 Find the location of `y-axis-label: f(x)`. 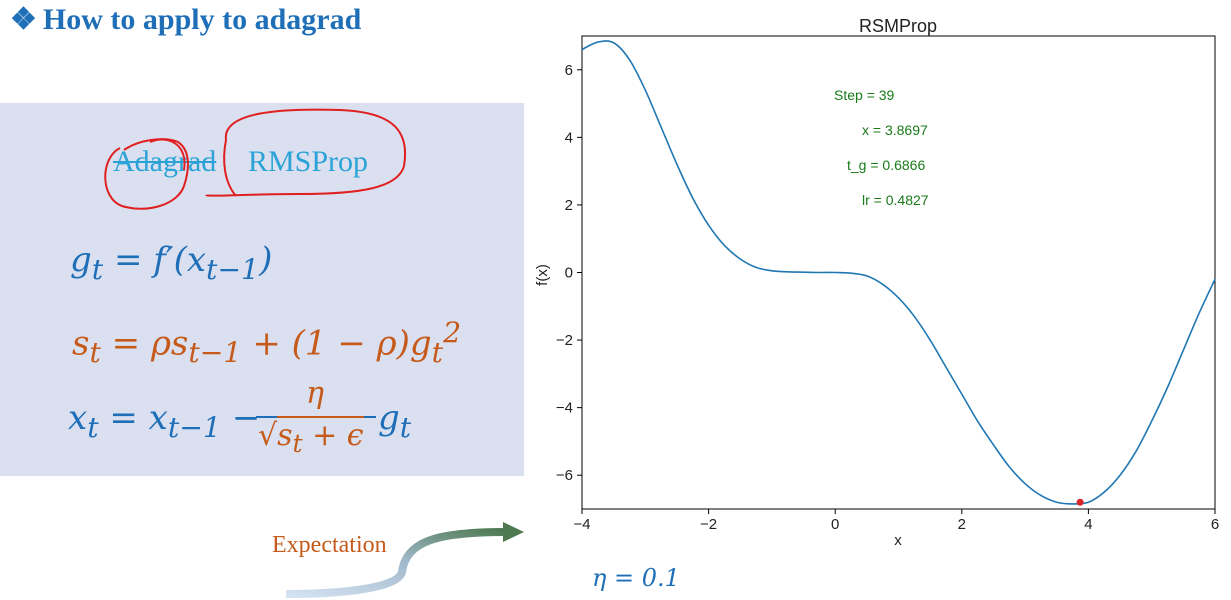

y-axis-label: f(x) is located at coordinates (542, 275).